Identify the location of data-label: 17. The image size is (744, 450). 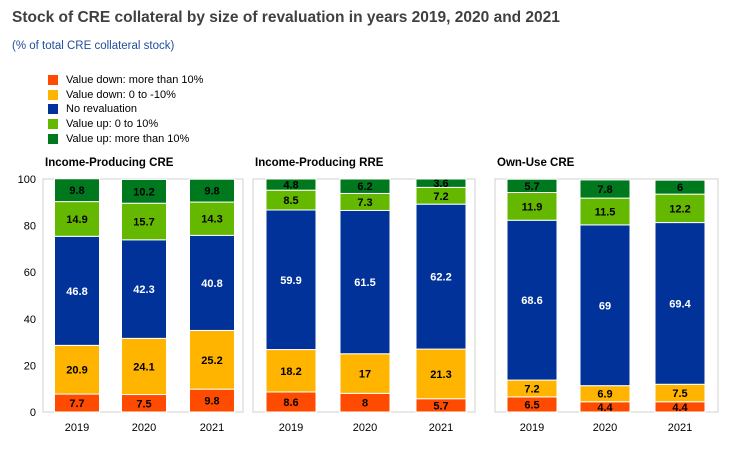
(365, 375).